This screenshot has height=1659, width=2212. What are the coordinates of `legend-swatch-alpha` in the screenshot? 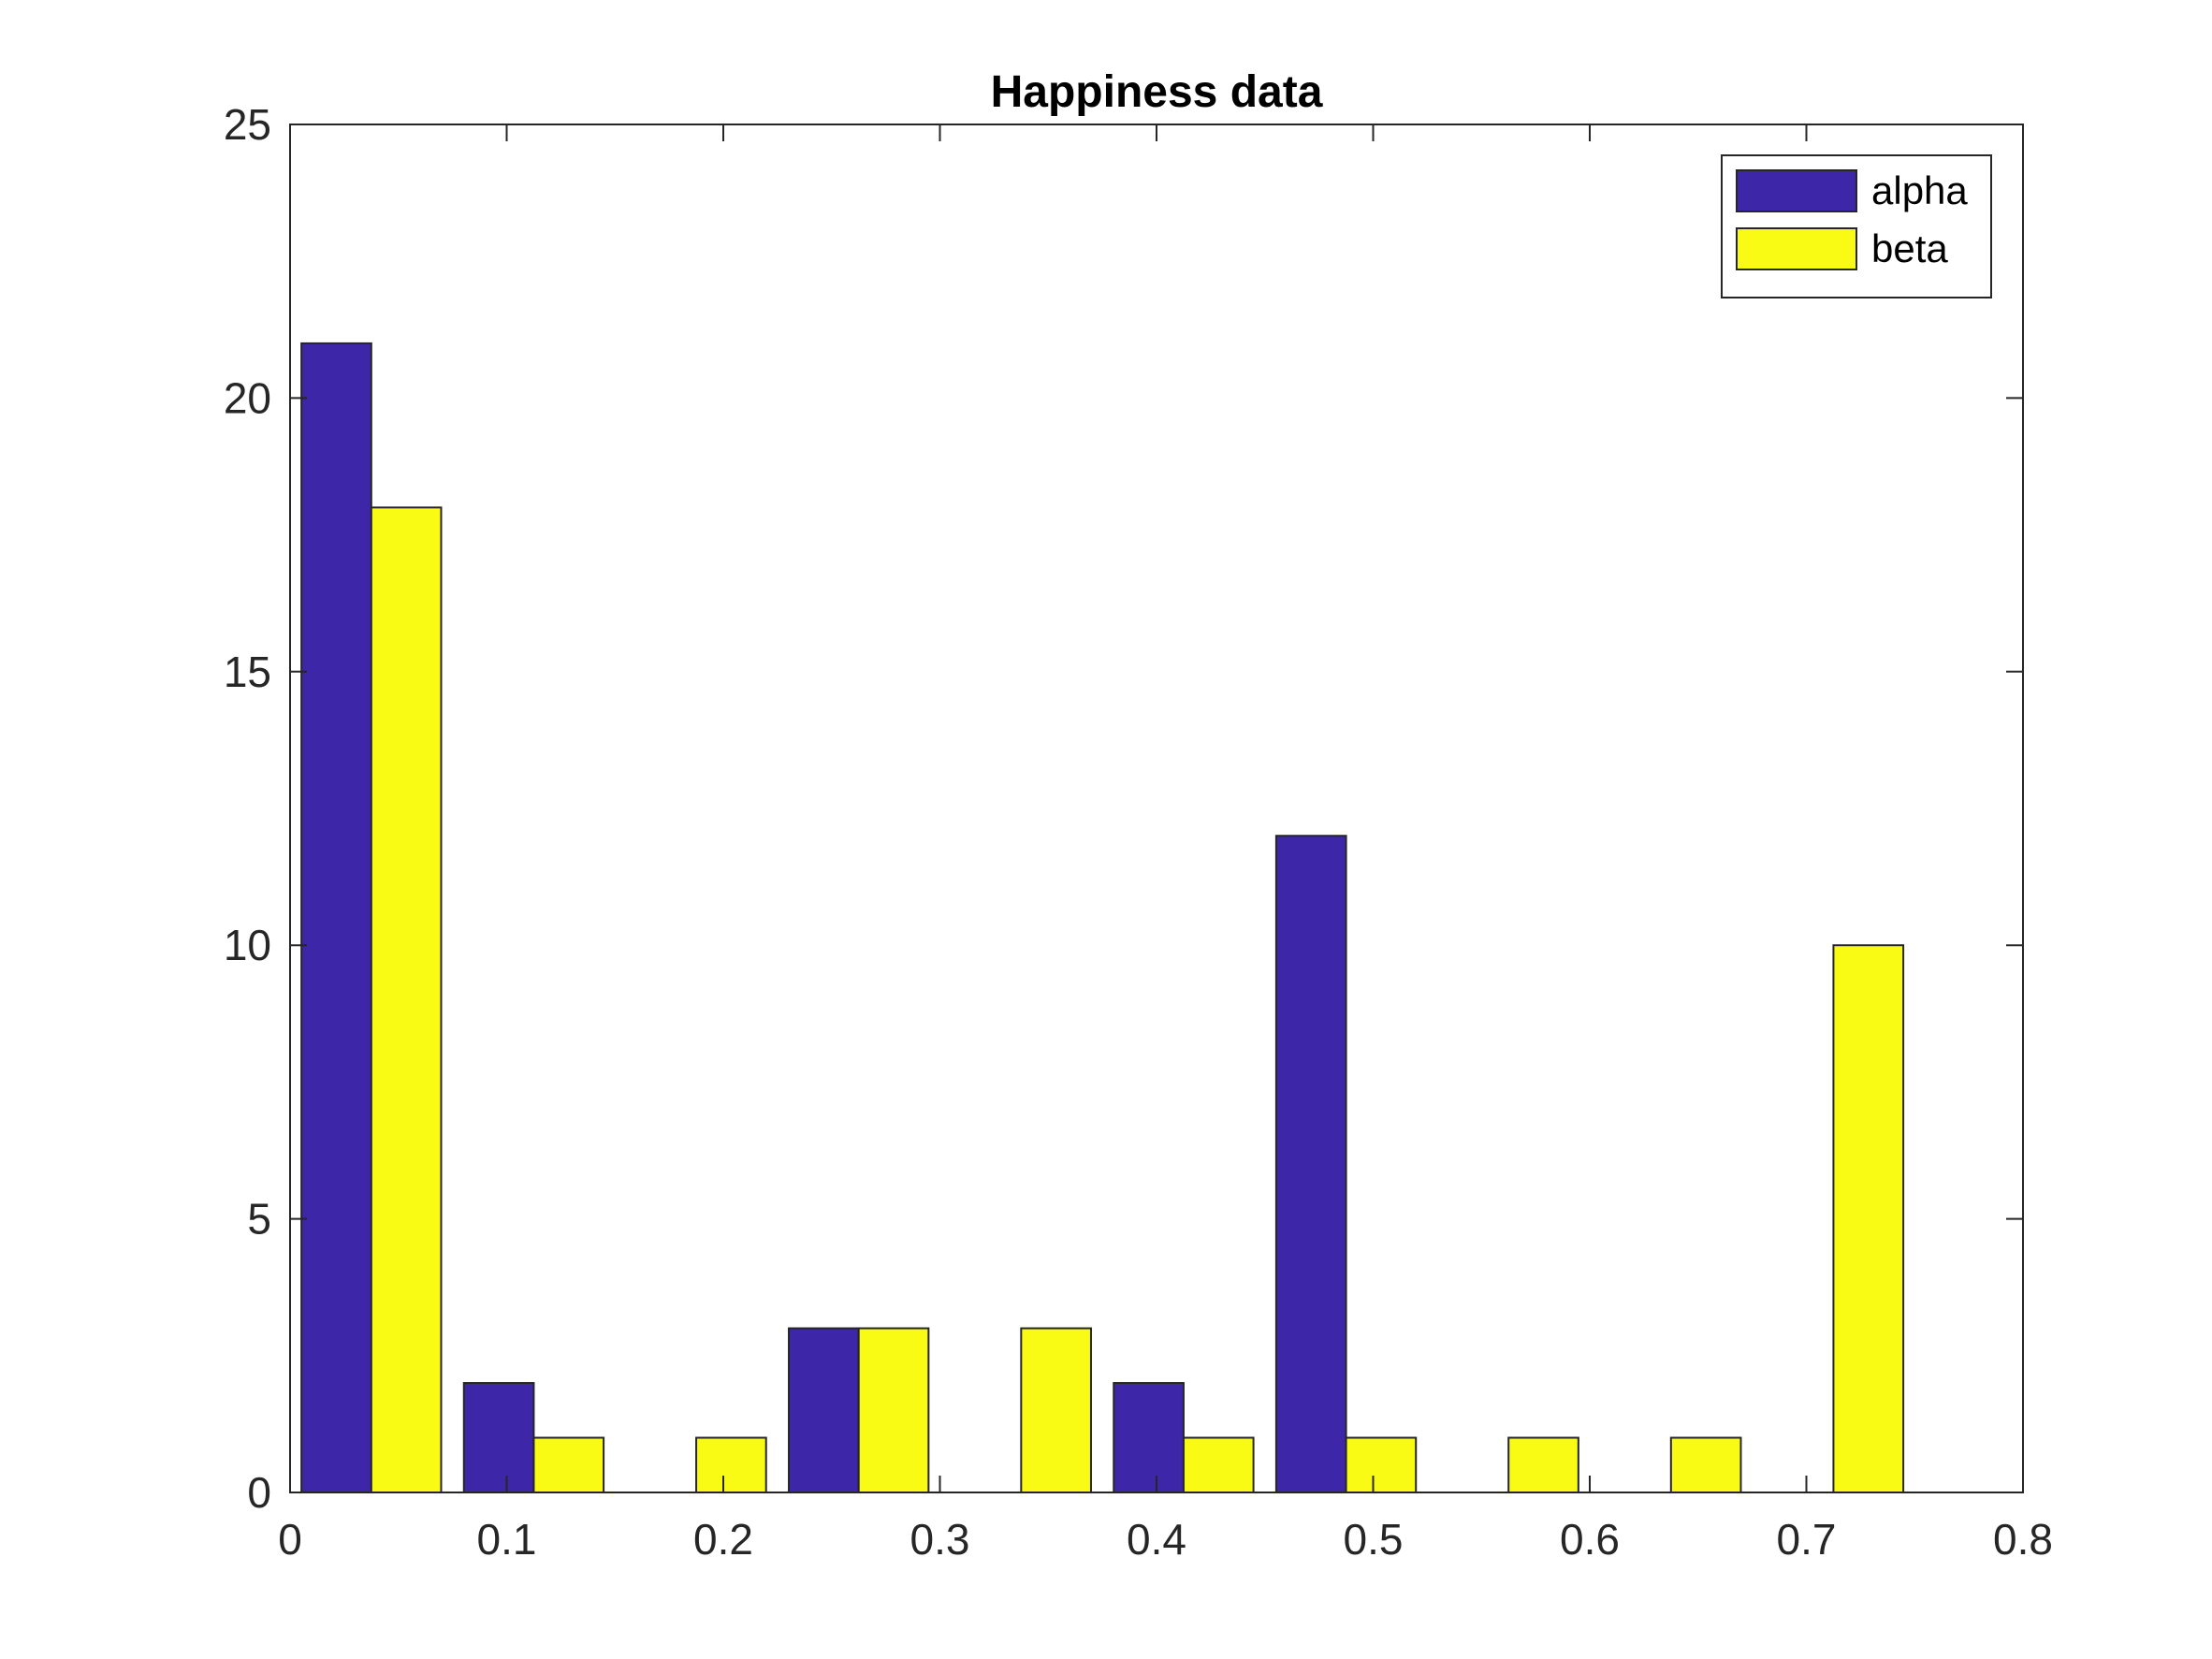 It's located at (1796, 190).